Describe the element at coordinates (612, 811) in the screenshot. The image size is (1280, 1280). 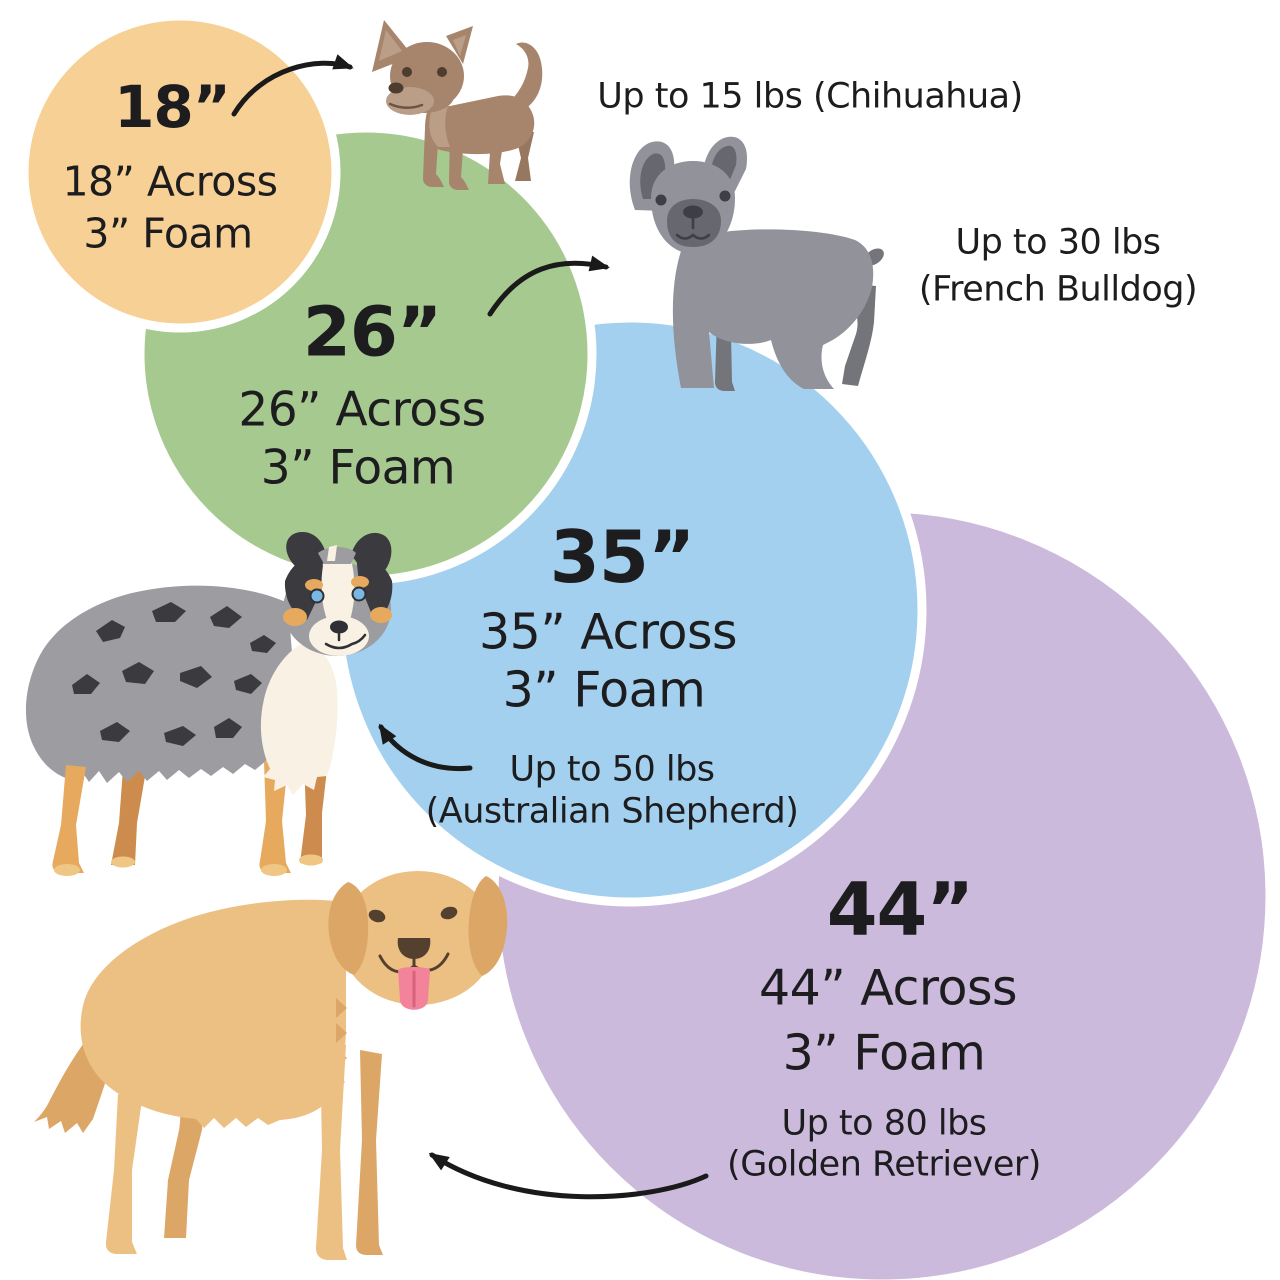
I see `bed-breed-label: (Australian Shepherd)` at that location.